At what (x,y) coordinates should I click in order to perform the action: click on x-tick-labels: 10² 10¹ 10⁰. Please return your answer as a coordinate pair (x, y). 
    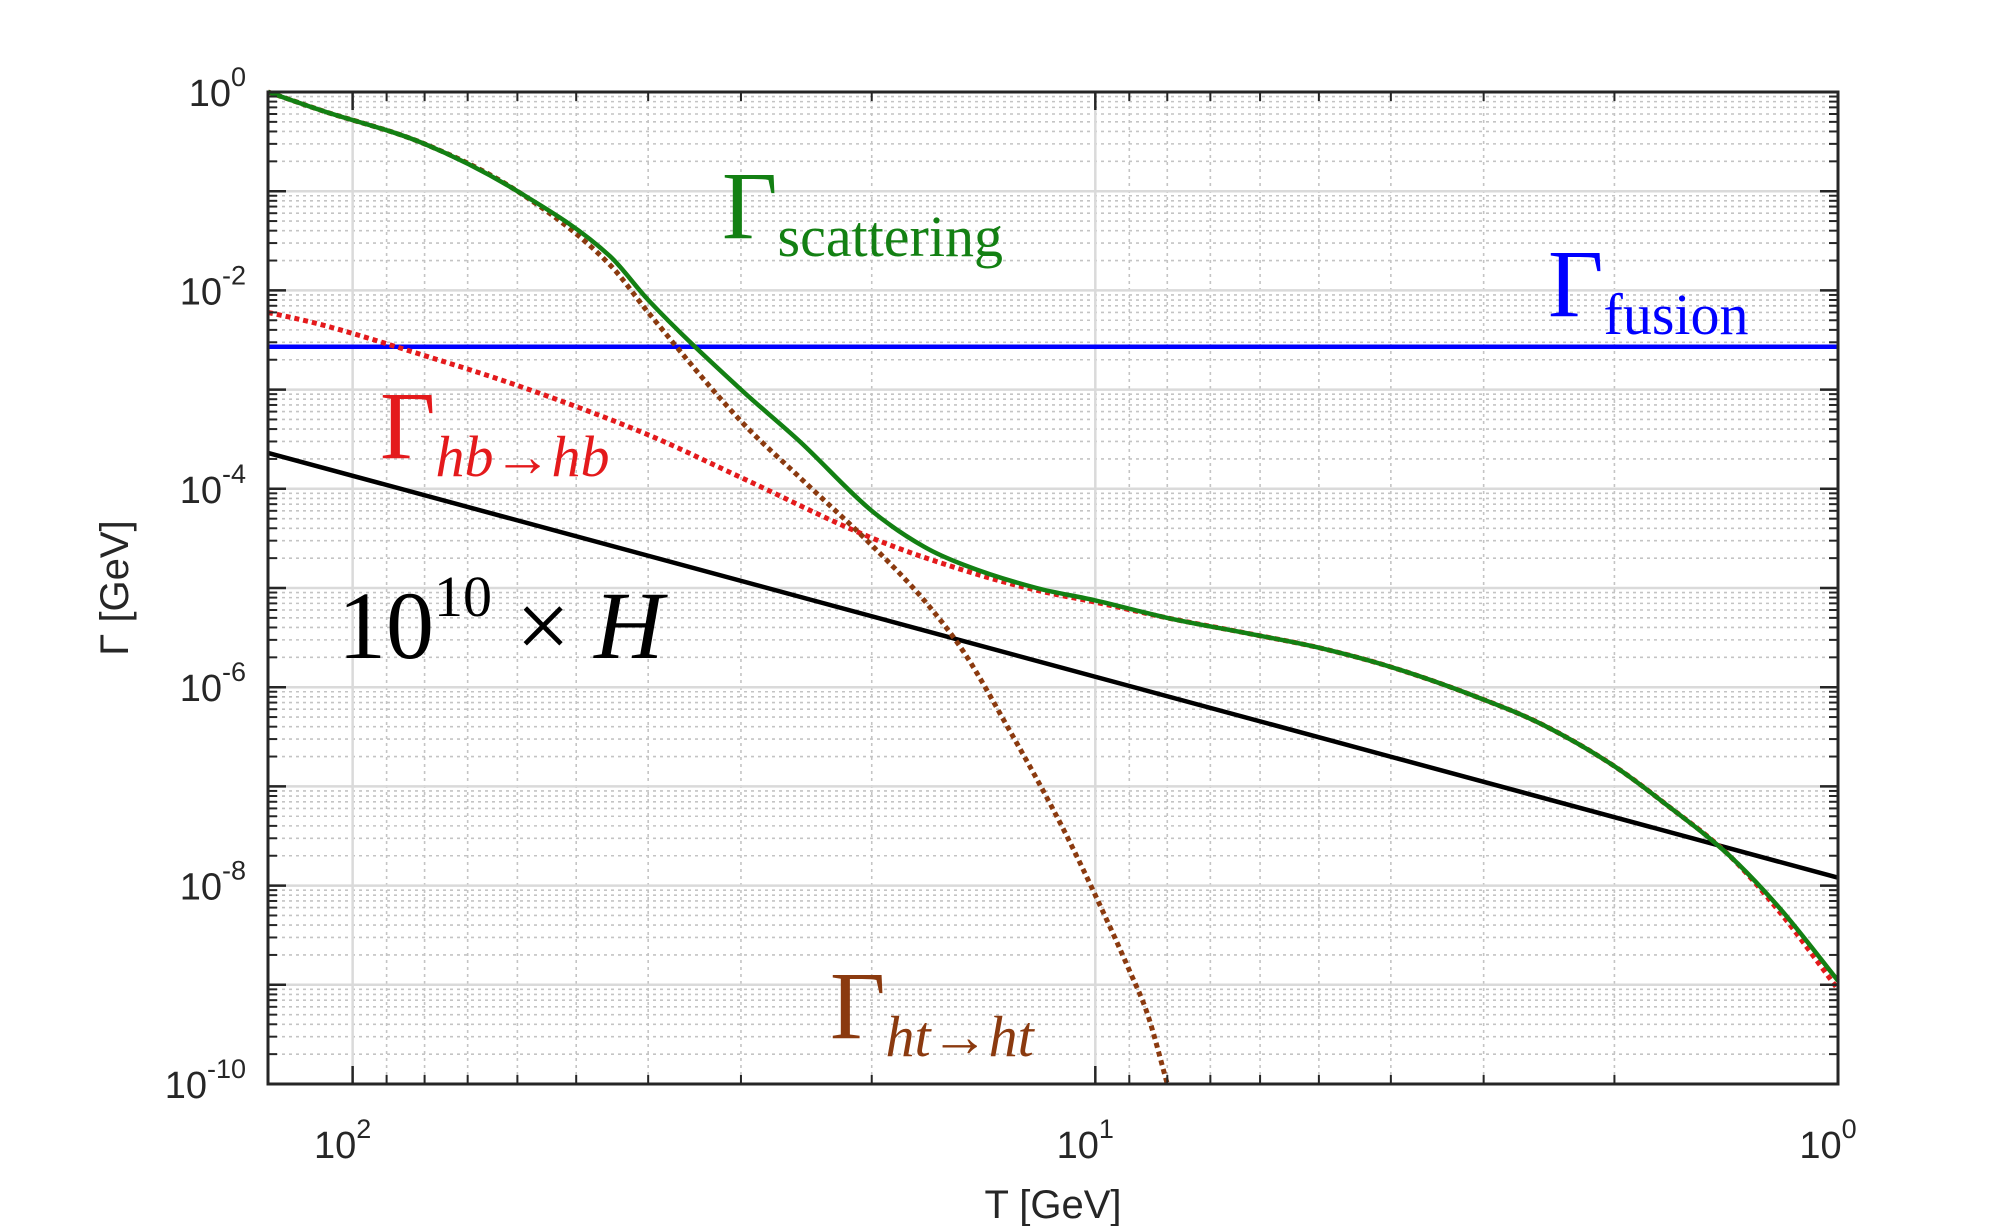
    Looking at the image, I should click on (1085, 1140).